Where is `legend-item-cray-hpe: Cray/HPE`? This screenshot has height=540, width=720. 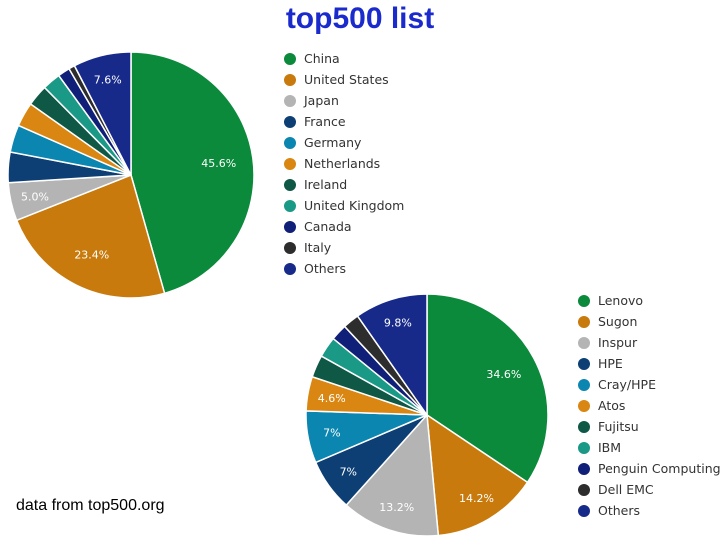
legend-item-cray-hpe: Cray/HPE is located at coordinates (649, 384).